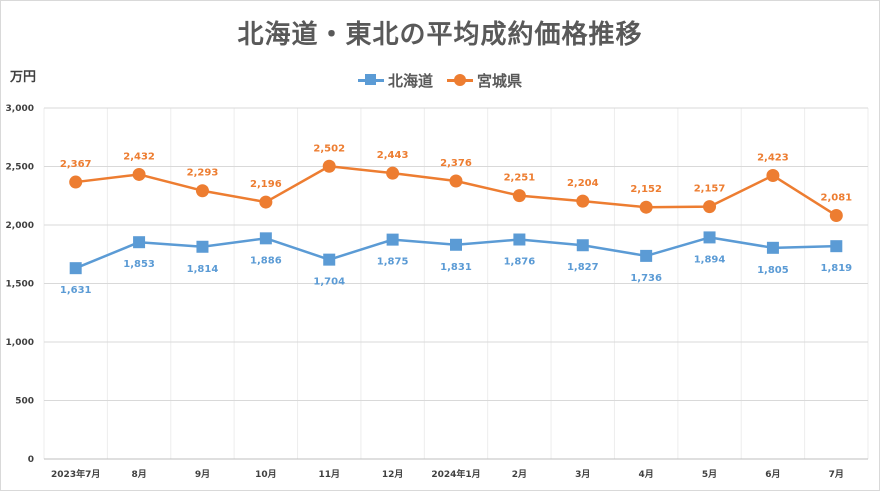 The width and height of the screenshot is (880, 491). I want to click on data-label-miyagi: 2,443, so click(393, 155).